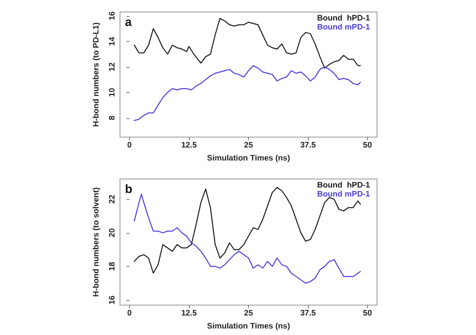 The image size is (476, 335). What do you see at coordinates (112, 41) in the screenshot?
I see `y-tick-label: 14` at bounding box center [112, 41].